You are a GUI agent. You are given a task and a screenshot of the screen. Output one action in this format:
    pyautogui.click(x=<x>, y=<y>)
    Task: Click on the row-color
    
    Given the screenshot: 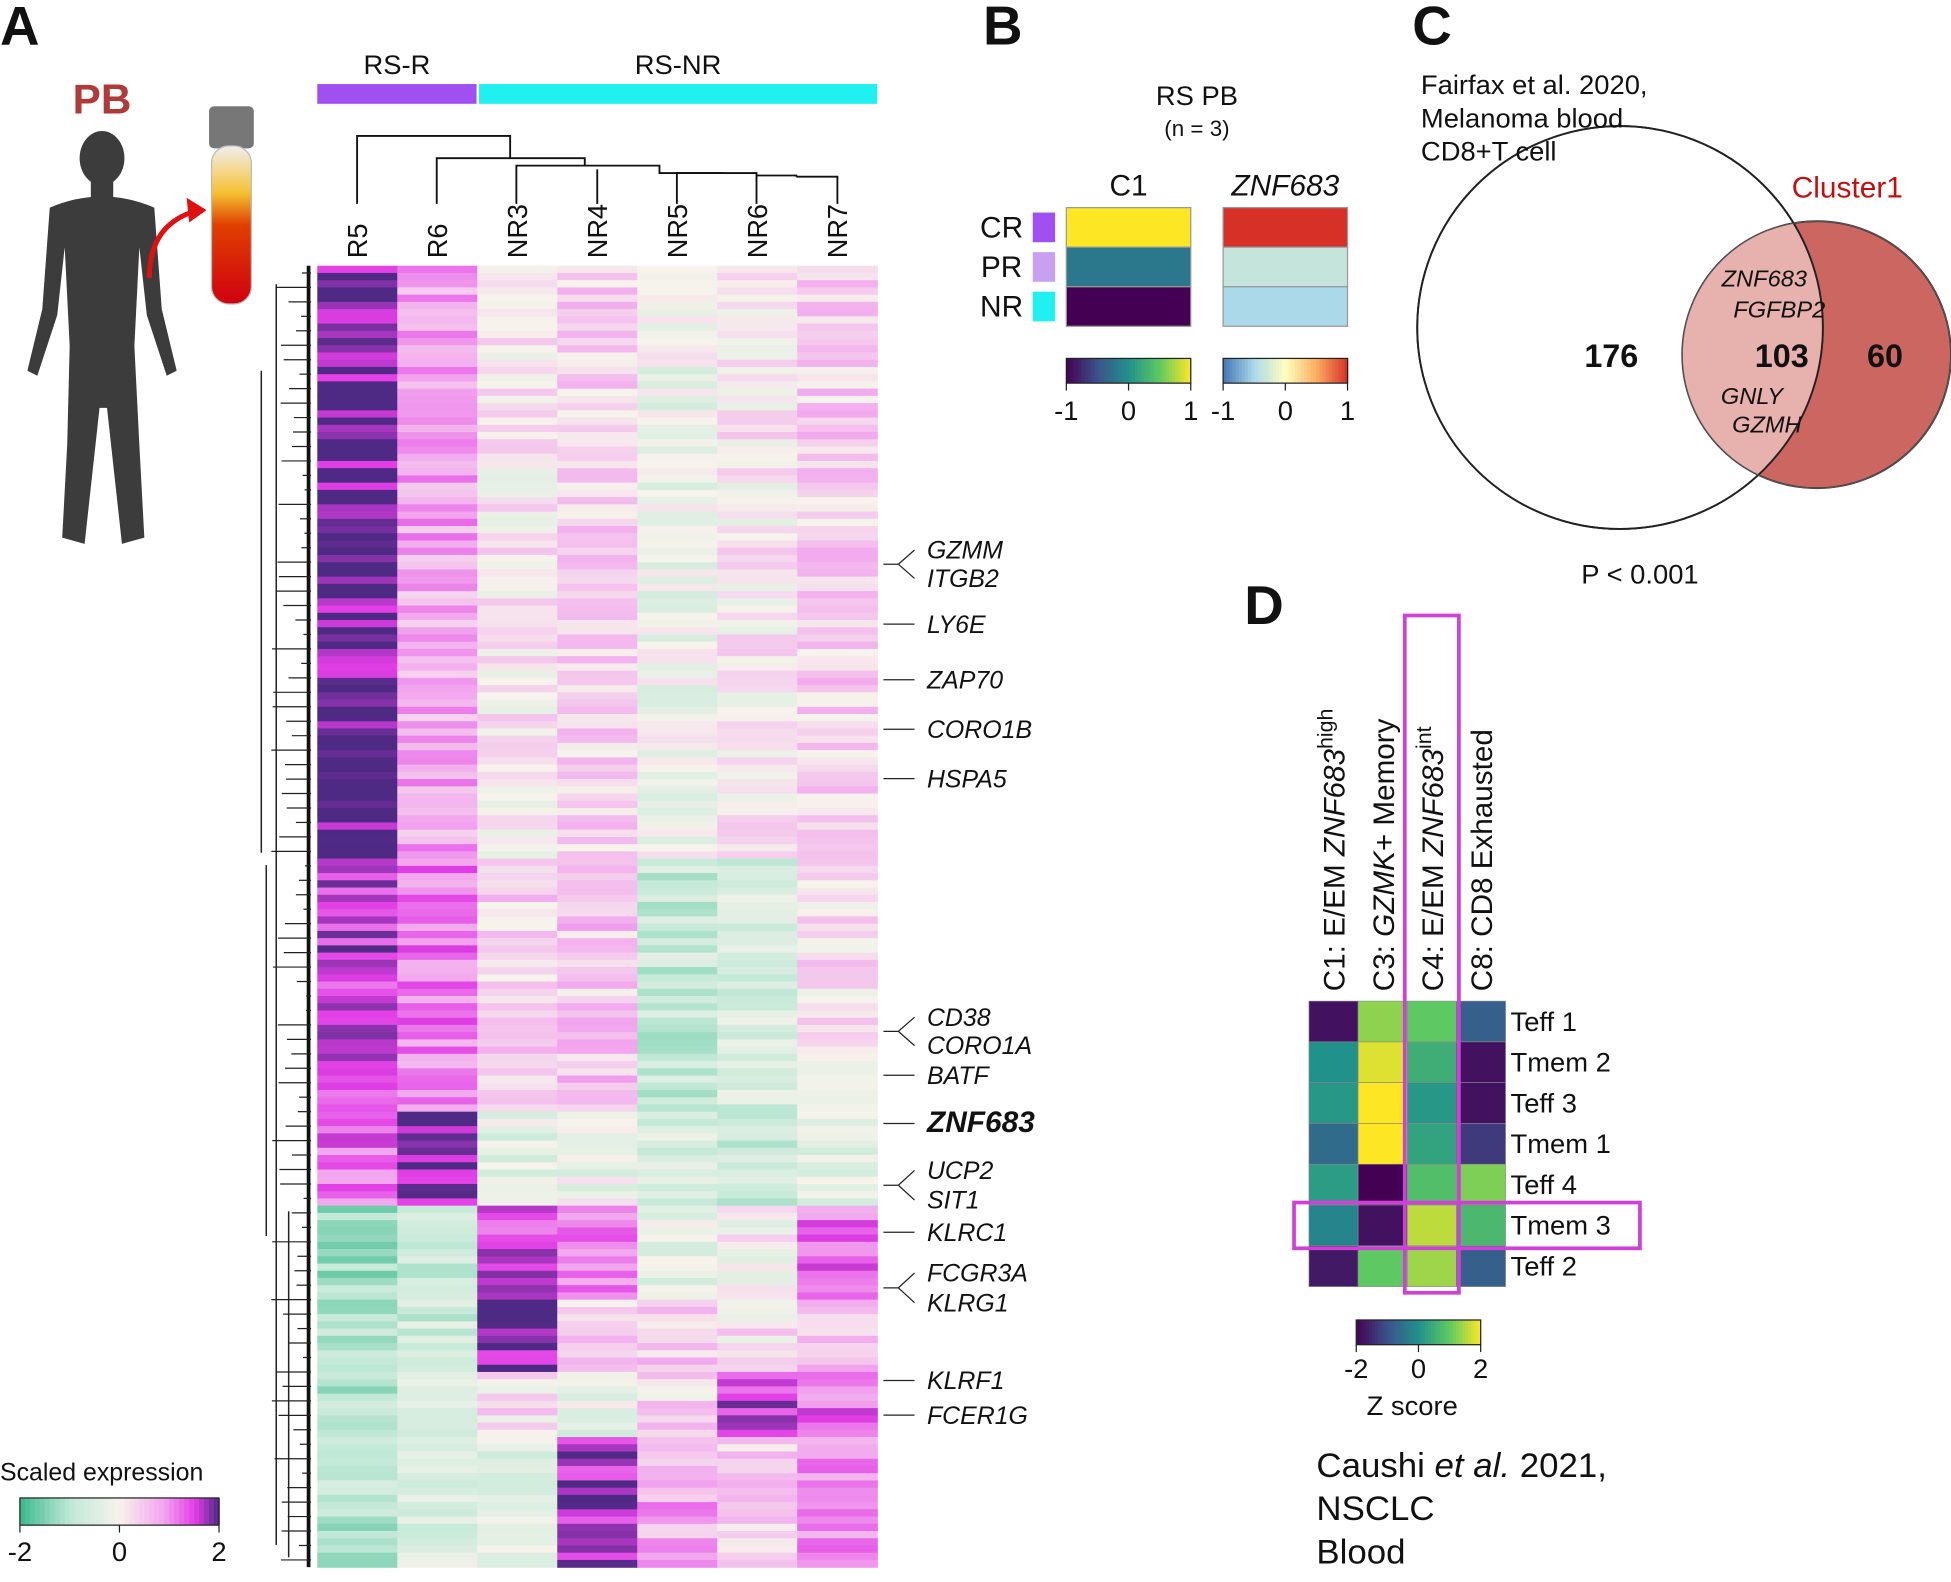 What is the action you would take?
    pyautogui.click(x=1044, y=267)
    